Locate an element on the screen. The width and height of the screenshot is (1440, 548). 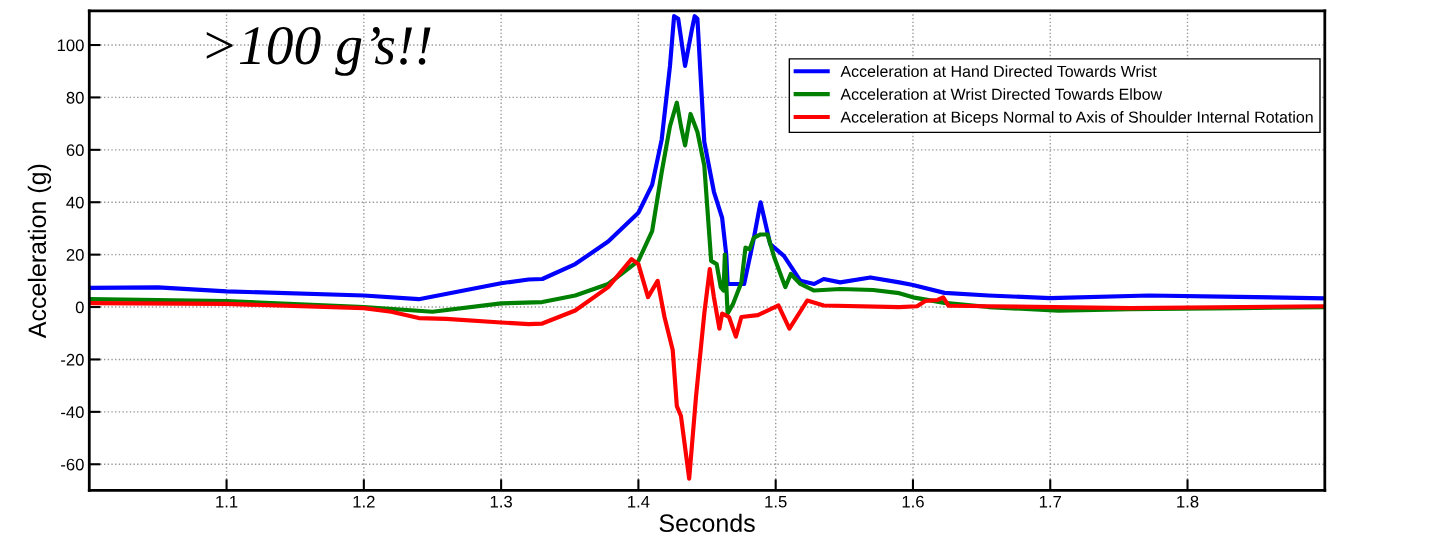
x-axis-title: Seconds is located at coordinates (707, 522).